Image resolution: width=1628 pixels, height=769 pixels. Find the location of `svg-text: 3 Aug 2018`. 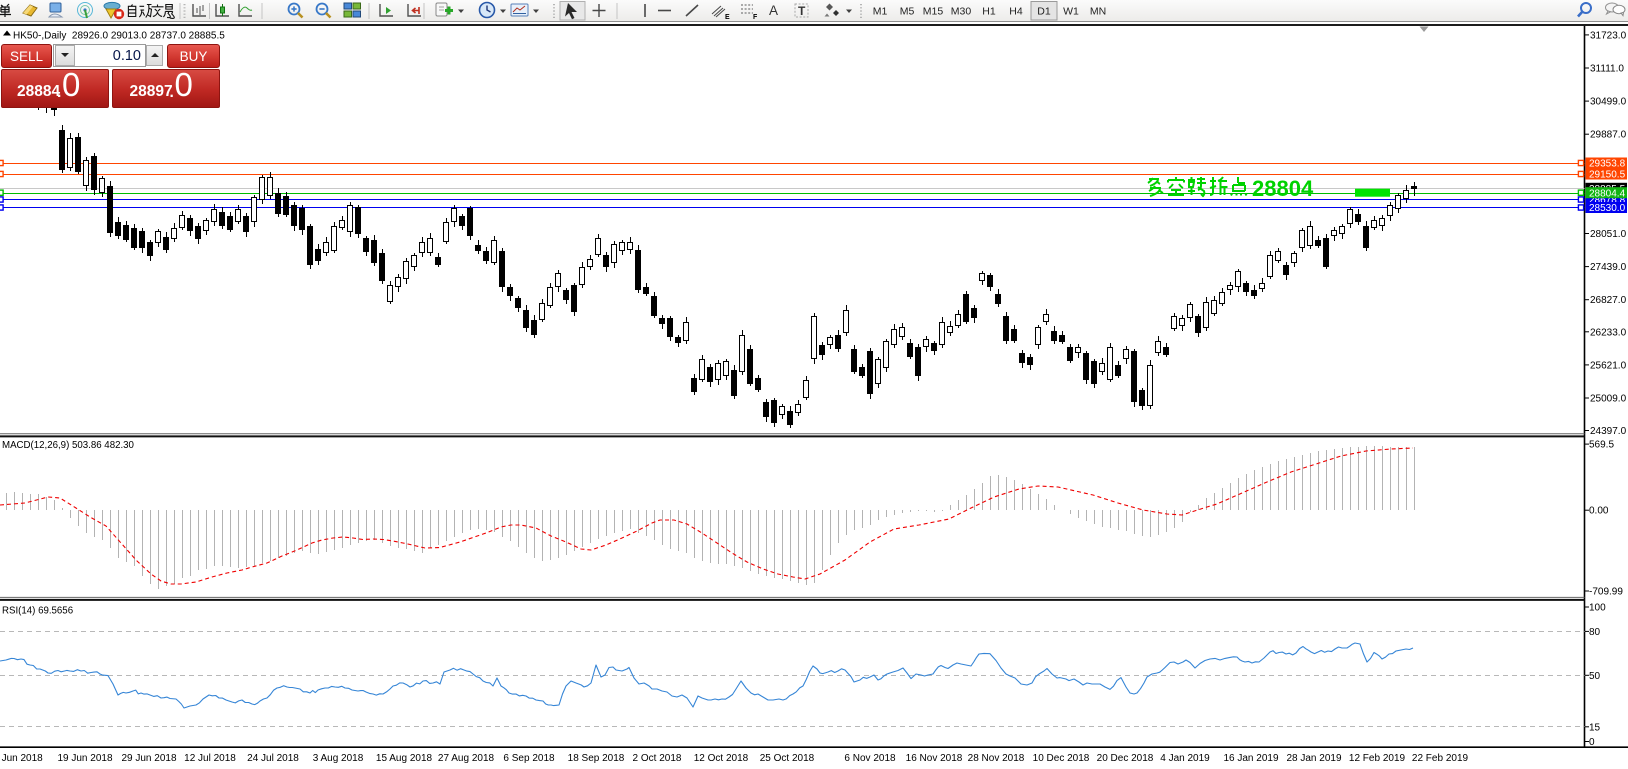

svg-text: 3 Aug 2018 is located at coordinates (338, 758).